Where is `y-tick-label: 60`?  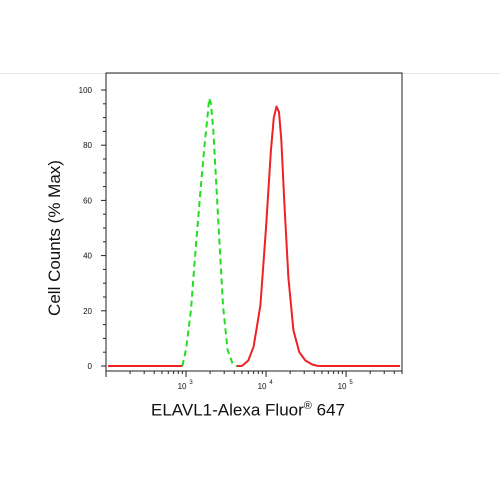
y-tick-label: 60 is located at coordinates (87, 200).